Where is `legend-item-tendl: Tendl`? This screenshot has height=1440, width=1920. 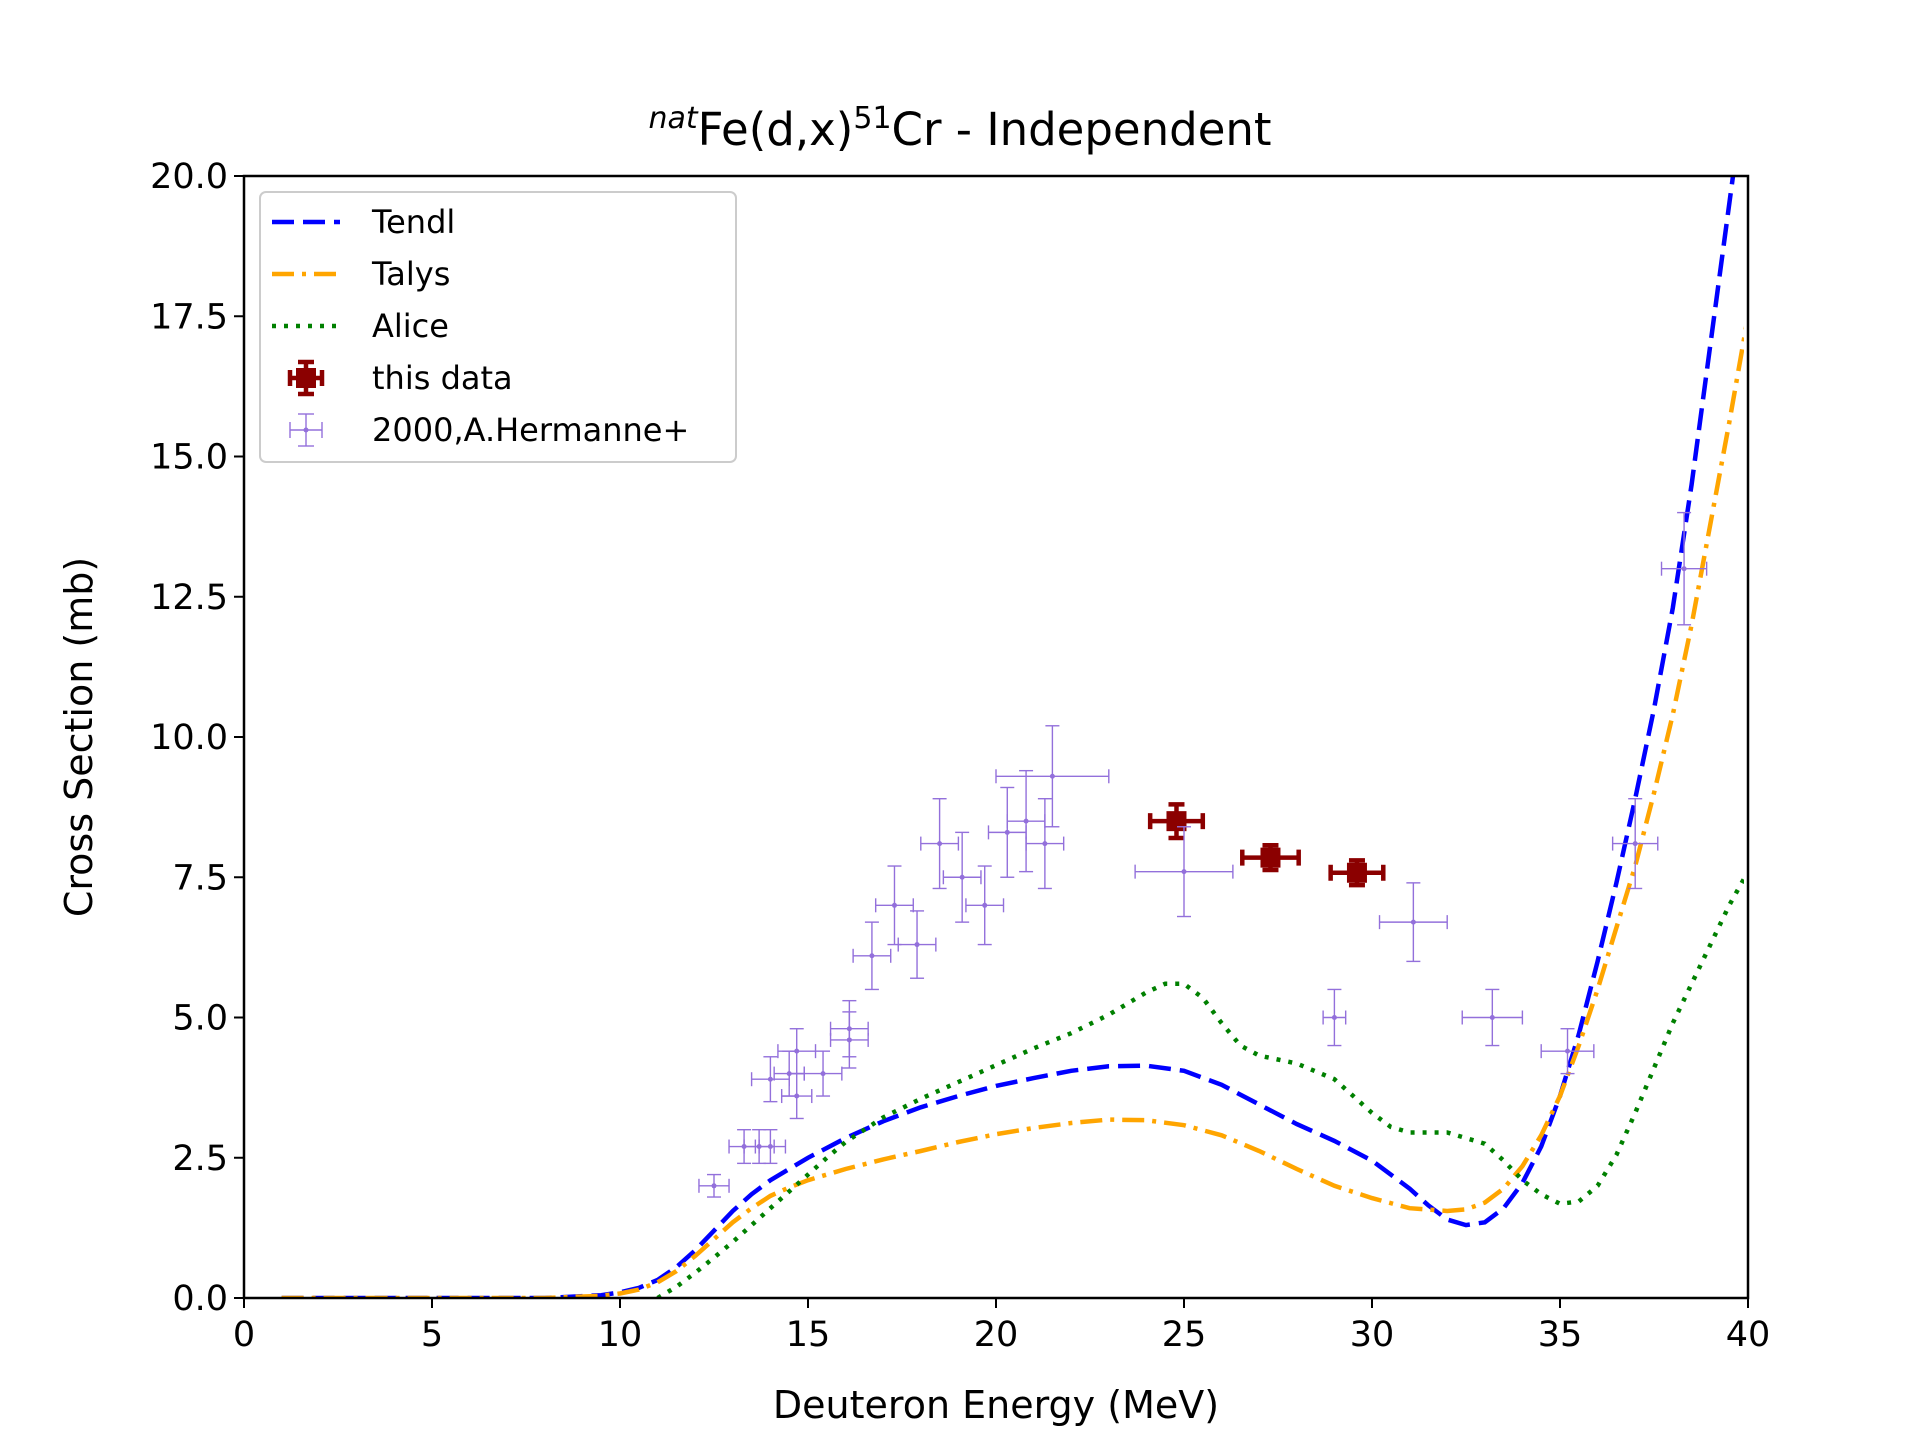 legend-item-tendl: Tendl is located at coordinates (363, 222).